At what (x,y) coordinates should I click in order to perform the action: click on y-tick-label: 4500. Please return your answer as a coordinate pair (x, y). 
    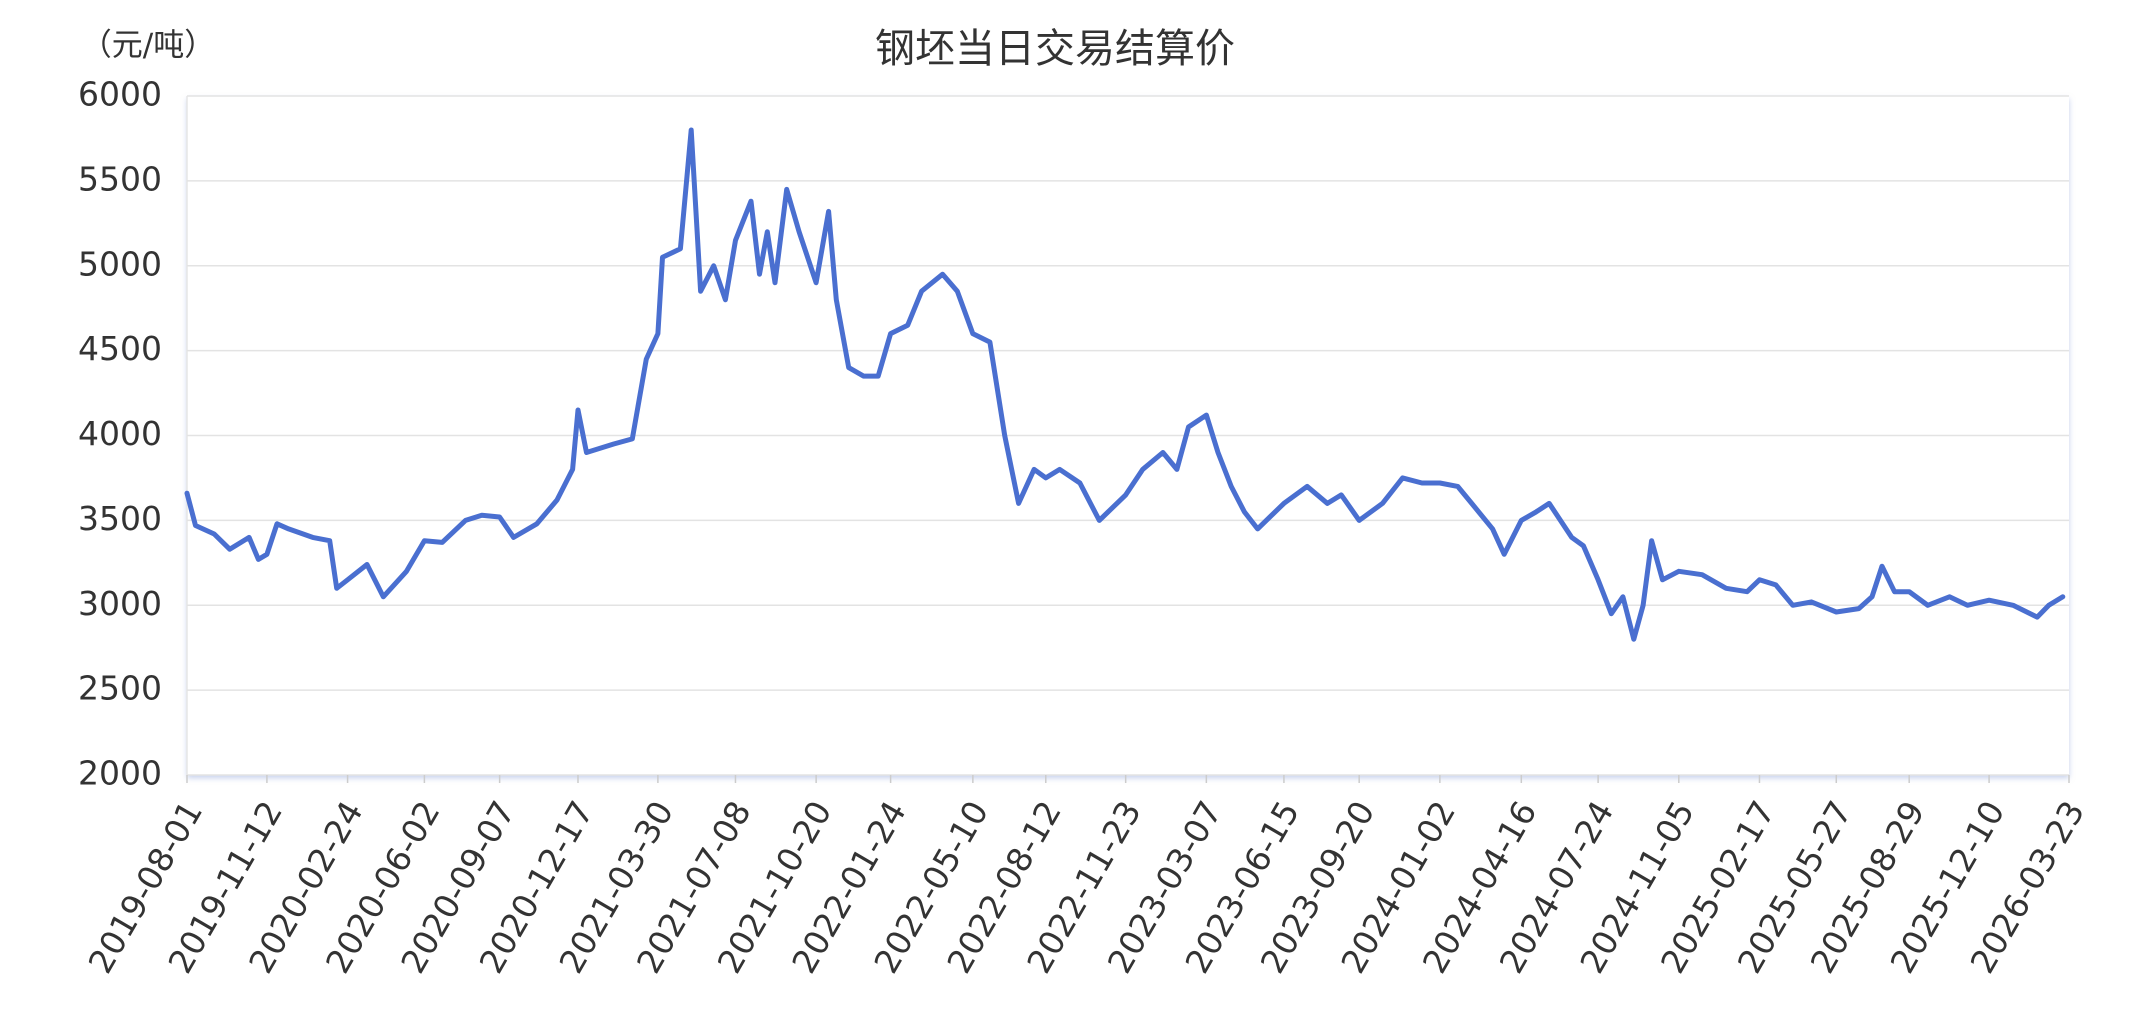
    Looking at the image, I should click on (120, 348).